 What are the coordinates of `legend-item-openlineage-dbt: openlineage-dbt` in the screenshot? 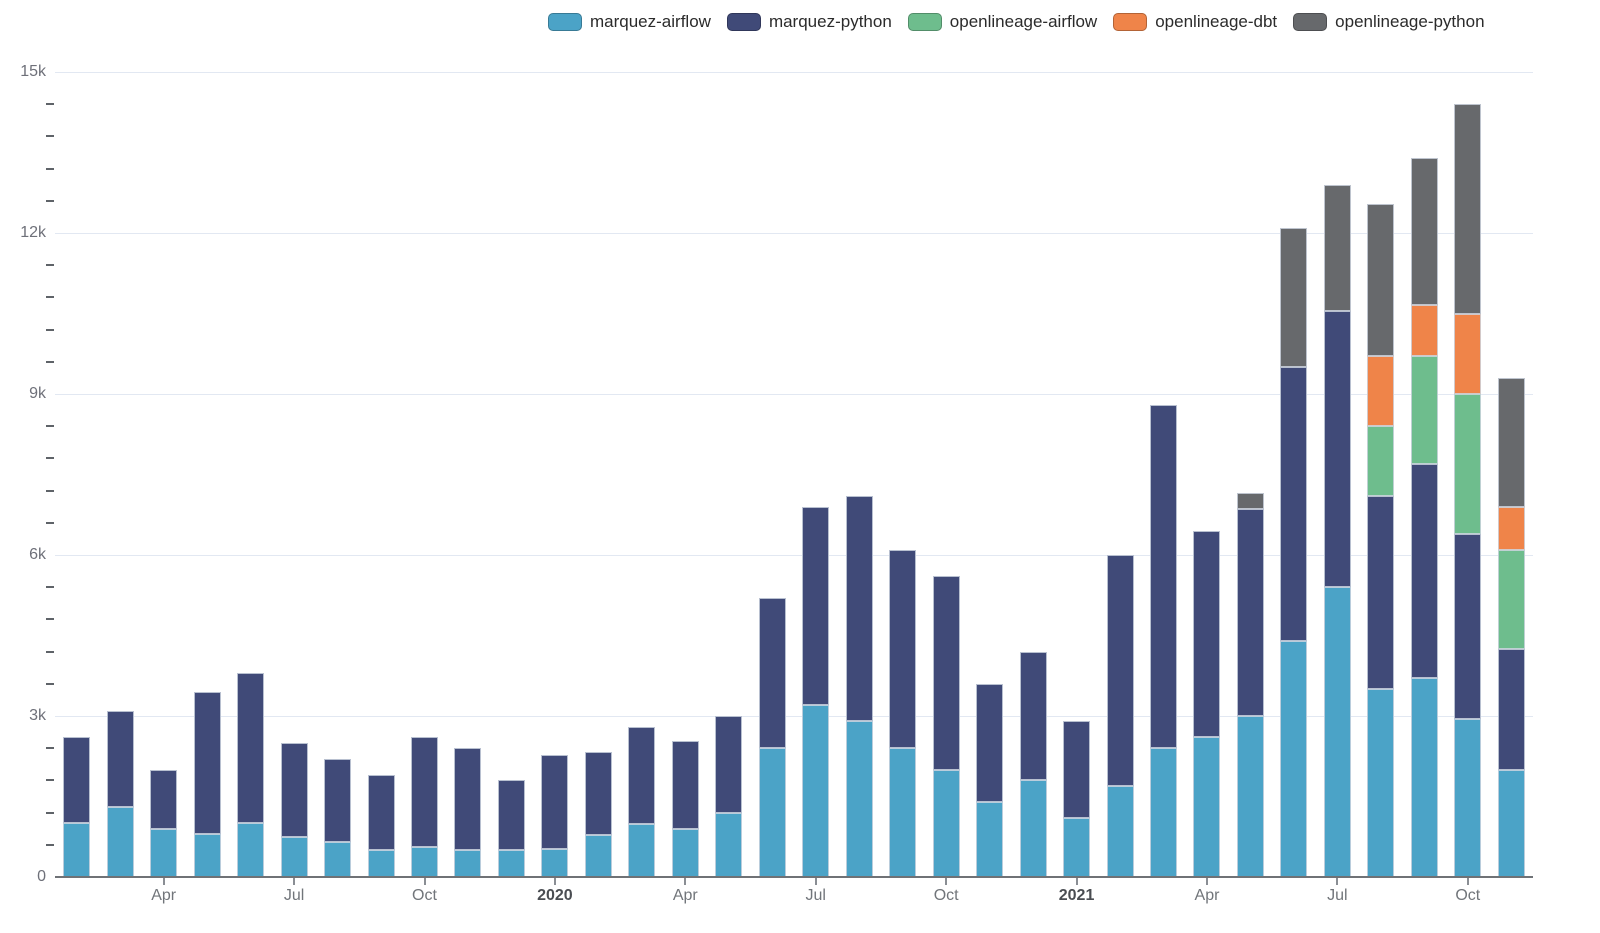 It's located at (1195, 22).